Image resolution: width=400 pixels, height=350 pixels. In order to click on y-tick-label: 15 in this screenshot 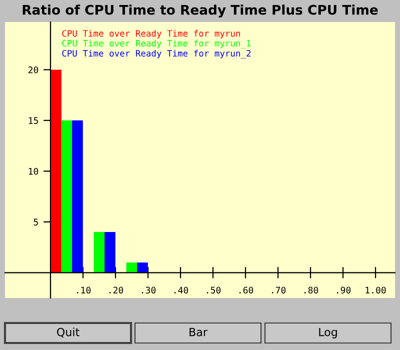, I will do `click(33, 120)`.